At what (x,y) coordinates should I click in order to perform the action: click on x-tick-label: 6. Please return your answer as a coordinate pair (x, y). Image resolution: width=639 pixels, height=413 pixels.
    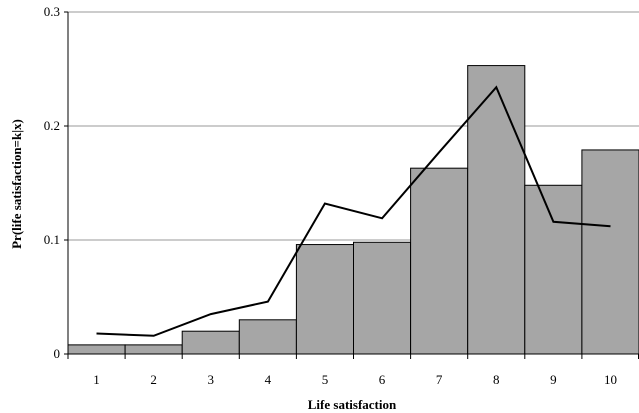
    Looking at the image, I should click on (382, 379).